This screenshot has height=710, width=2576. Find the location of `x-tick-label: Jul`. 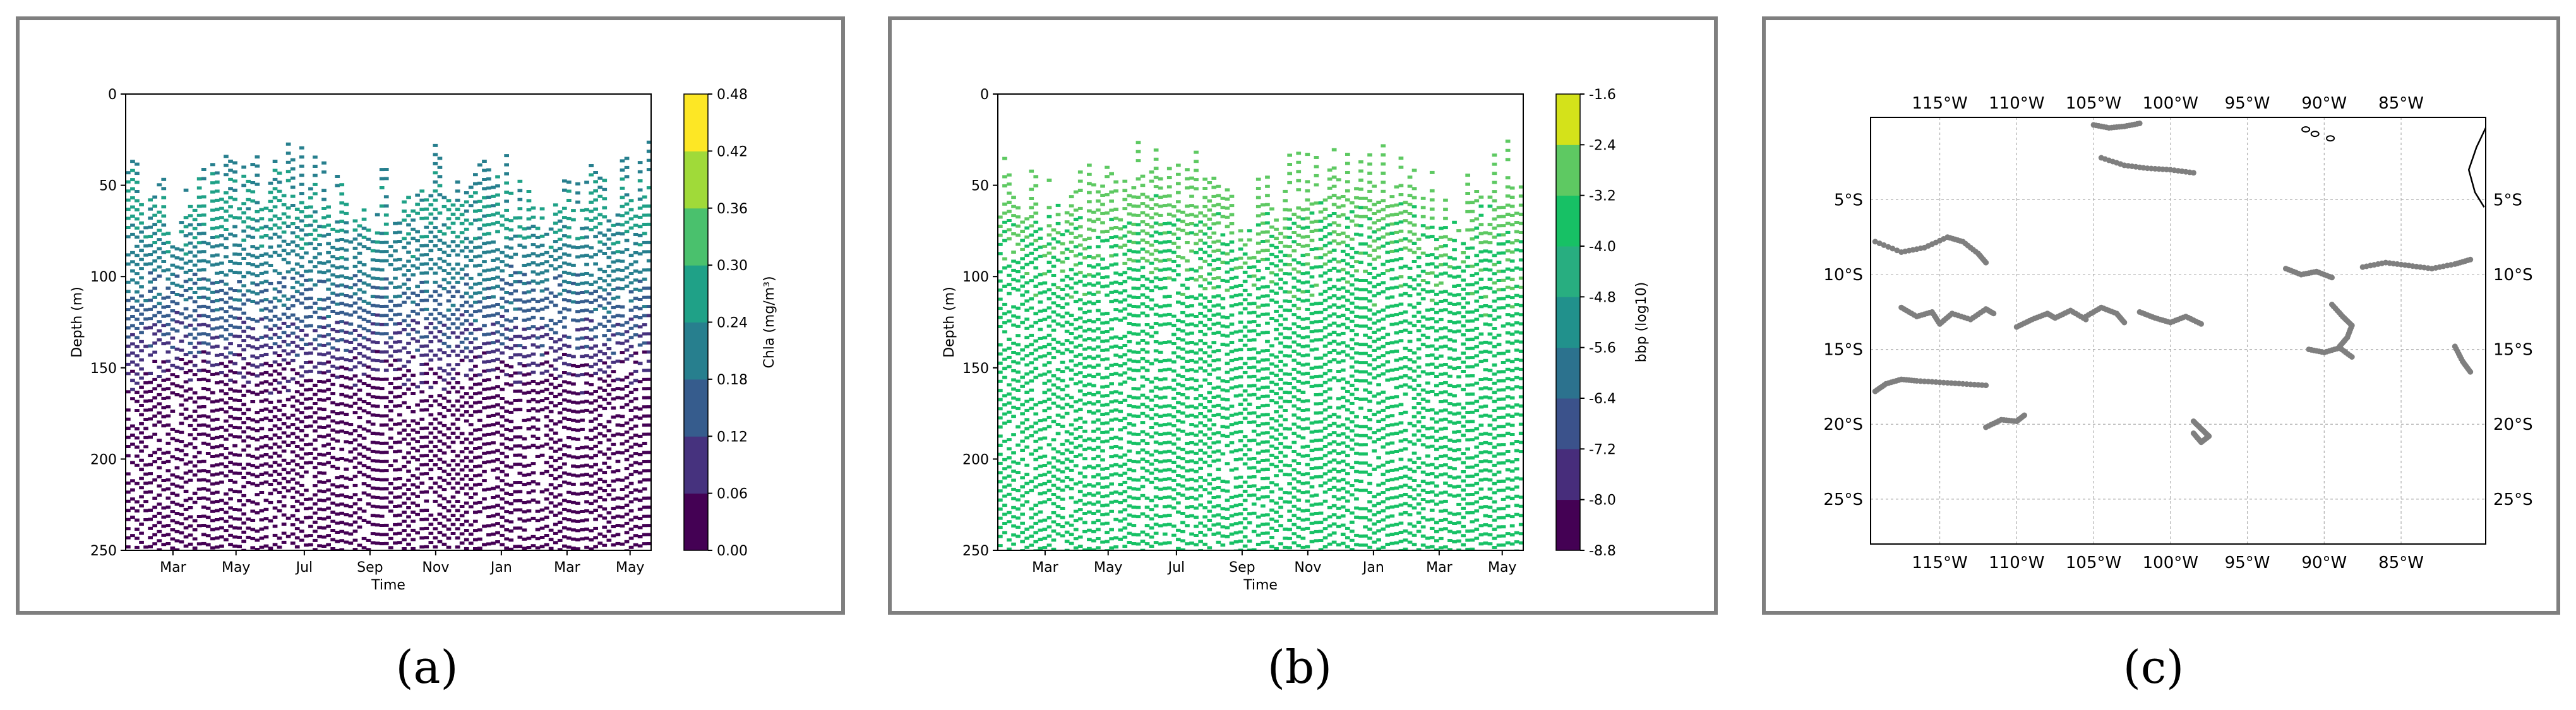

x-tick-label: Jul is located at coordinates (304, 568).